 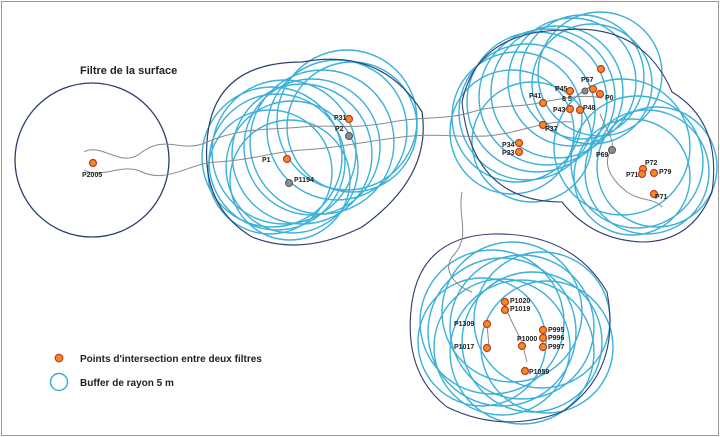 What do you see at coordinates (59, 358) in the screenshot?
I see `legend-point-symbol` at bounding box center [59, 358].